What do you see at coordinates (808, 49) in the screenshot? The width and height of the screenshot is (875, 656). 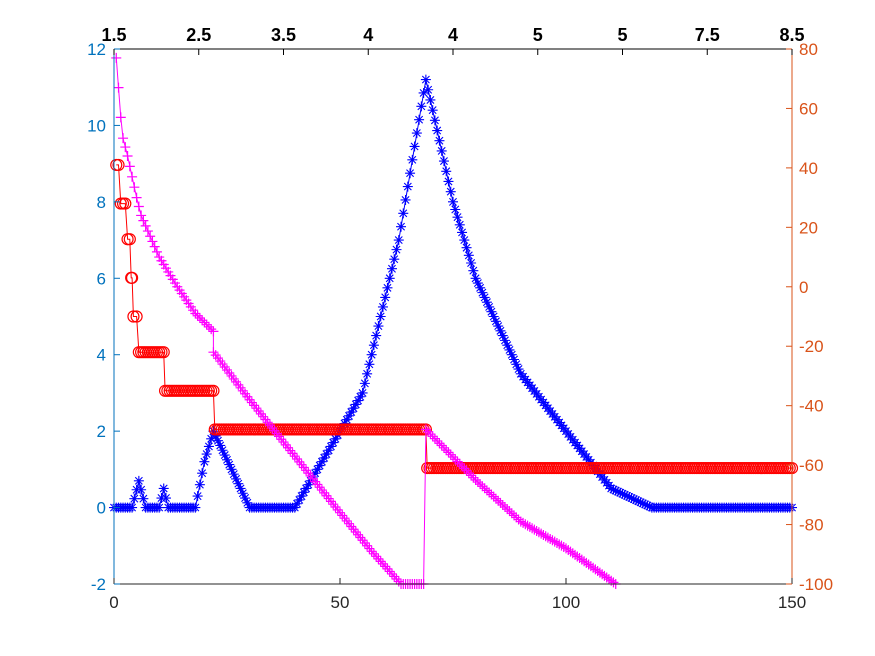 I see `y-right-tick-label-10: 80` at bounding box center [808, 49].